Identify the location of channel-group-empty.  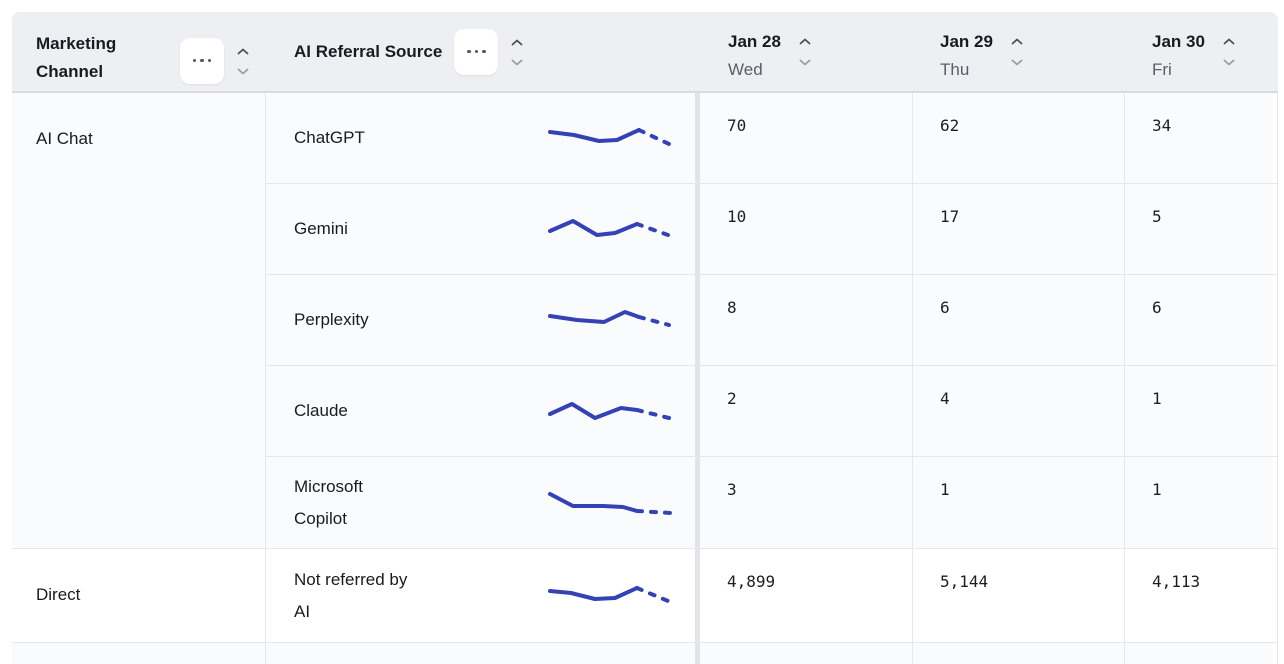
(644, 653).